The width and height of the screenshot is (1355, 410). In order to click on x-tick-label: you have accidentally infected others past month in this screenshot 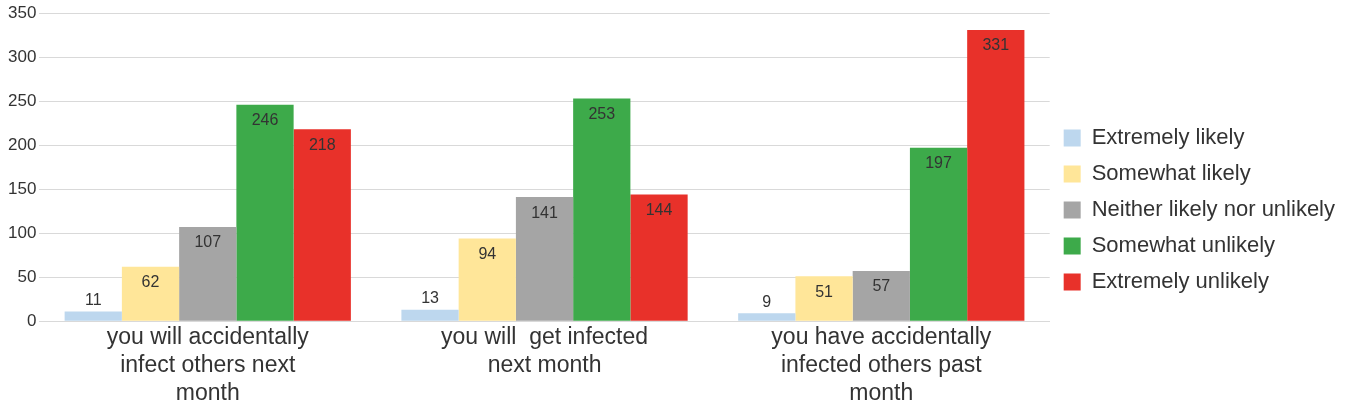, I will do `click(881, 364)`.